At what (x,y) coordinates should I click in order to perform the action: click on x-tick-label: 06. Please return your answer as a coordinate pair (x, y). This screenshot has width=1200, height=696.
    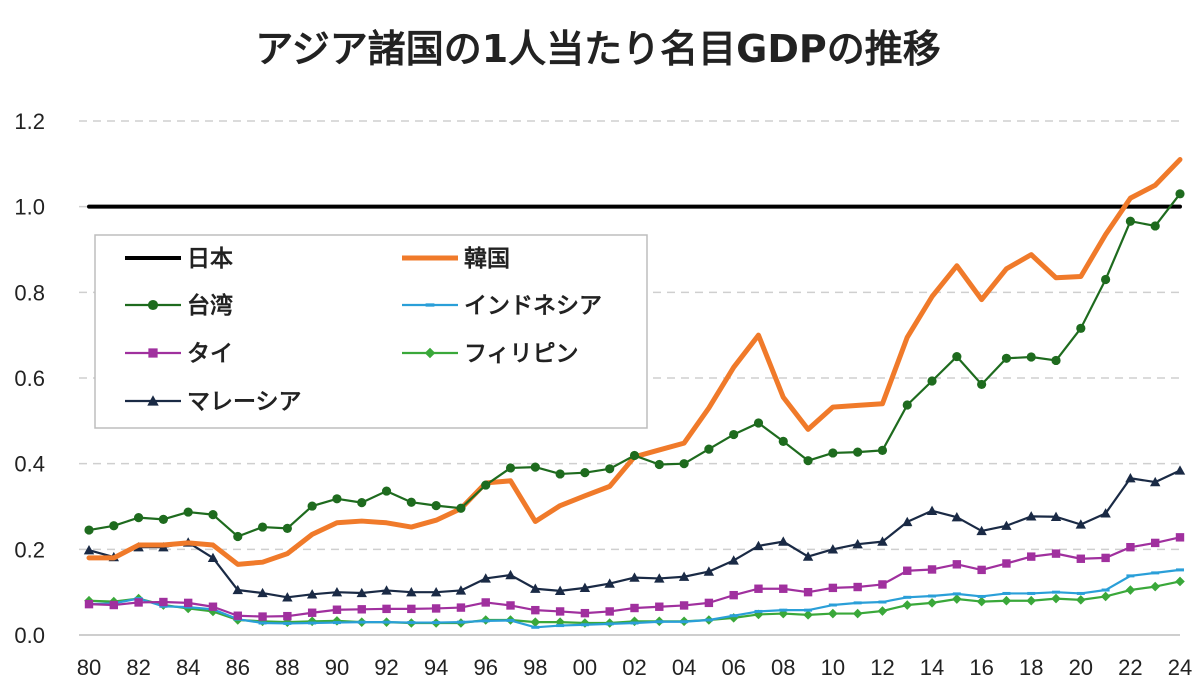
    Looking at the image, I should click on (733, 667).